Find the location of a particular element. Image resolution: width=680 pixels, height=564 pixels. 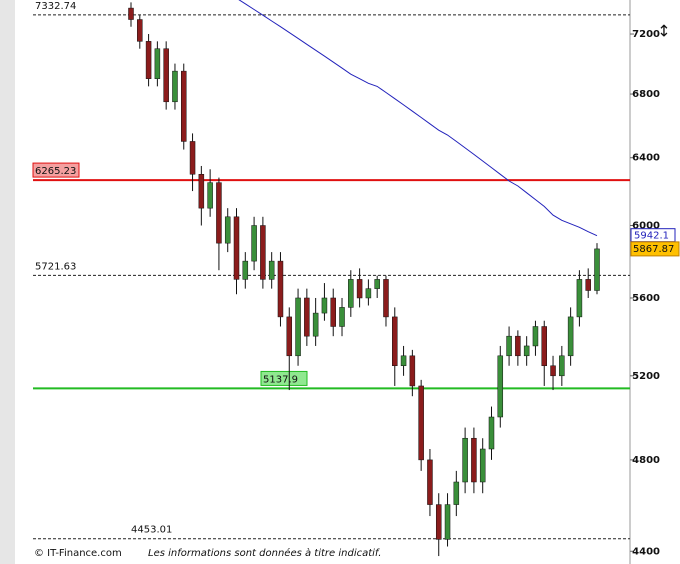

level-label: 5137.9 is located at coordinates (280, 379).